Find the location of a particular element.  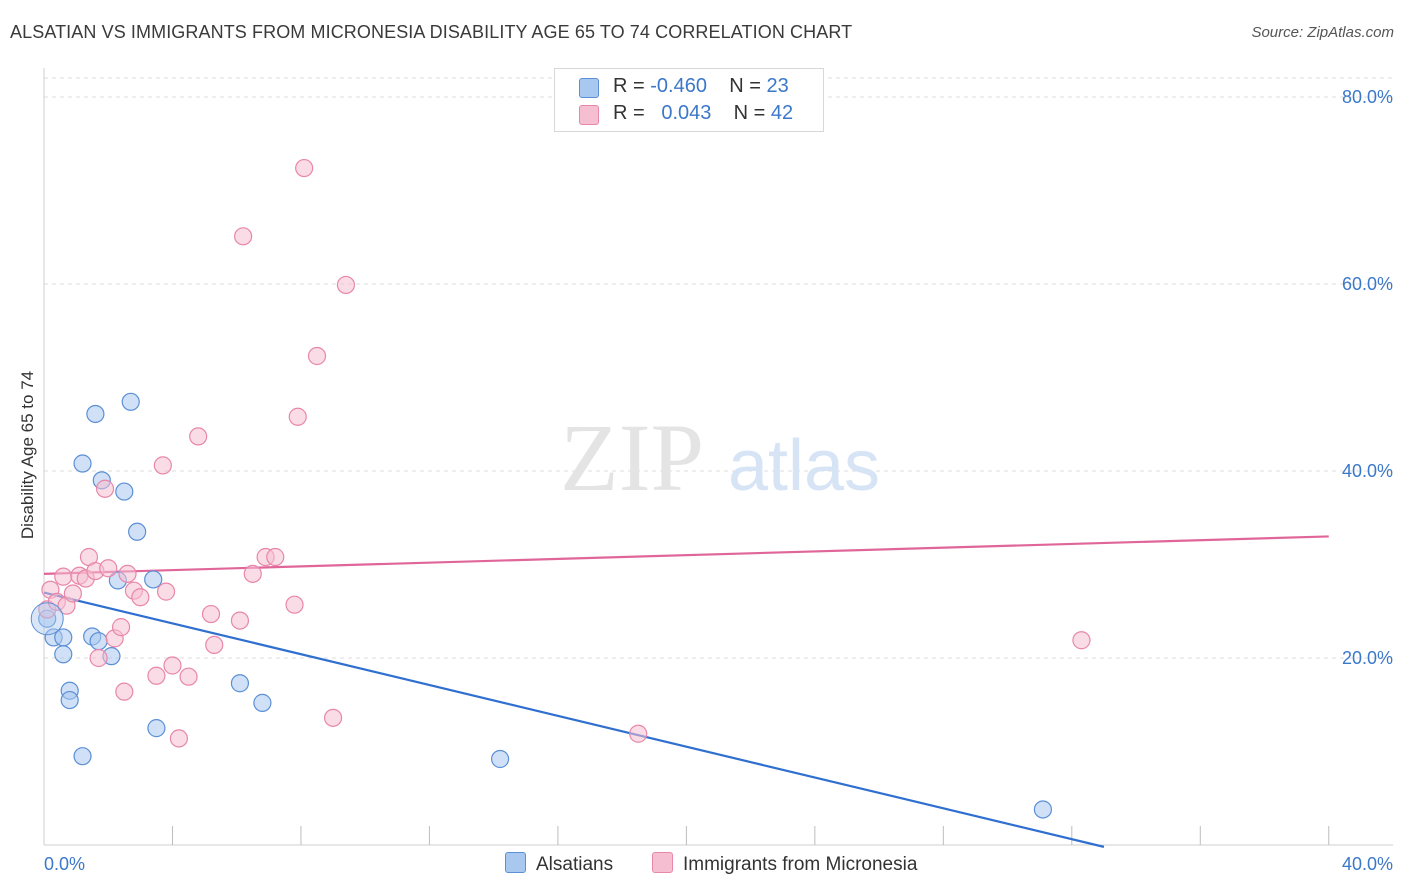

bottom-legend-label-alsatians: Alsatians is located at coordinates (575, 864).